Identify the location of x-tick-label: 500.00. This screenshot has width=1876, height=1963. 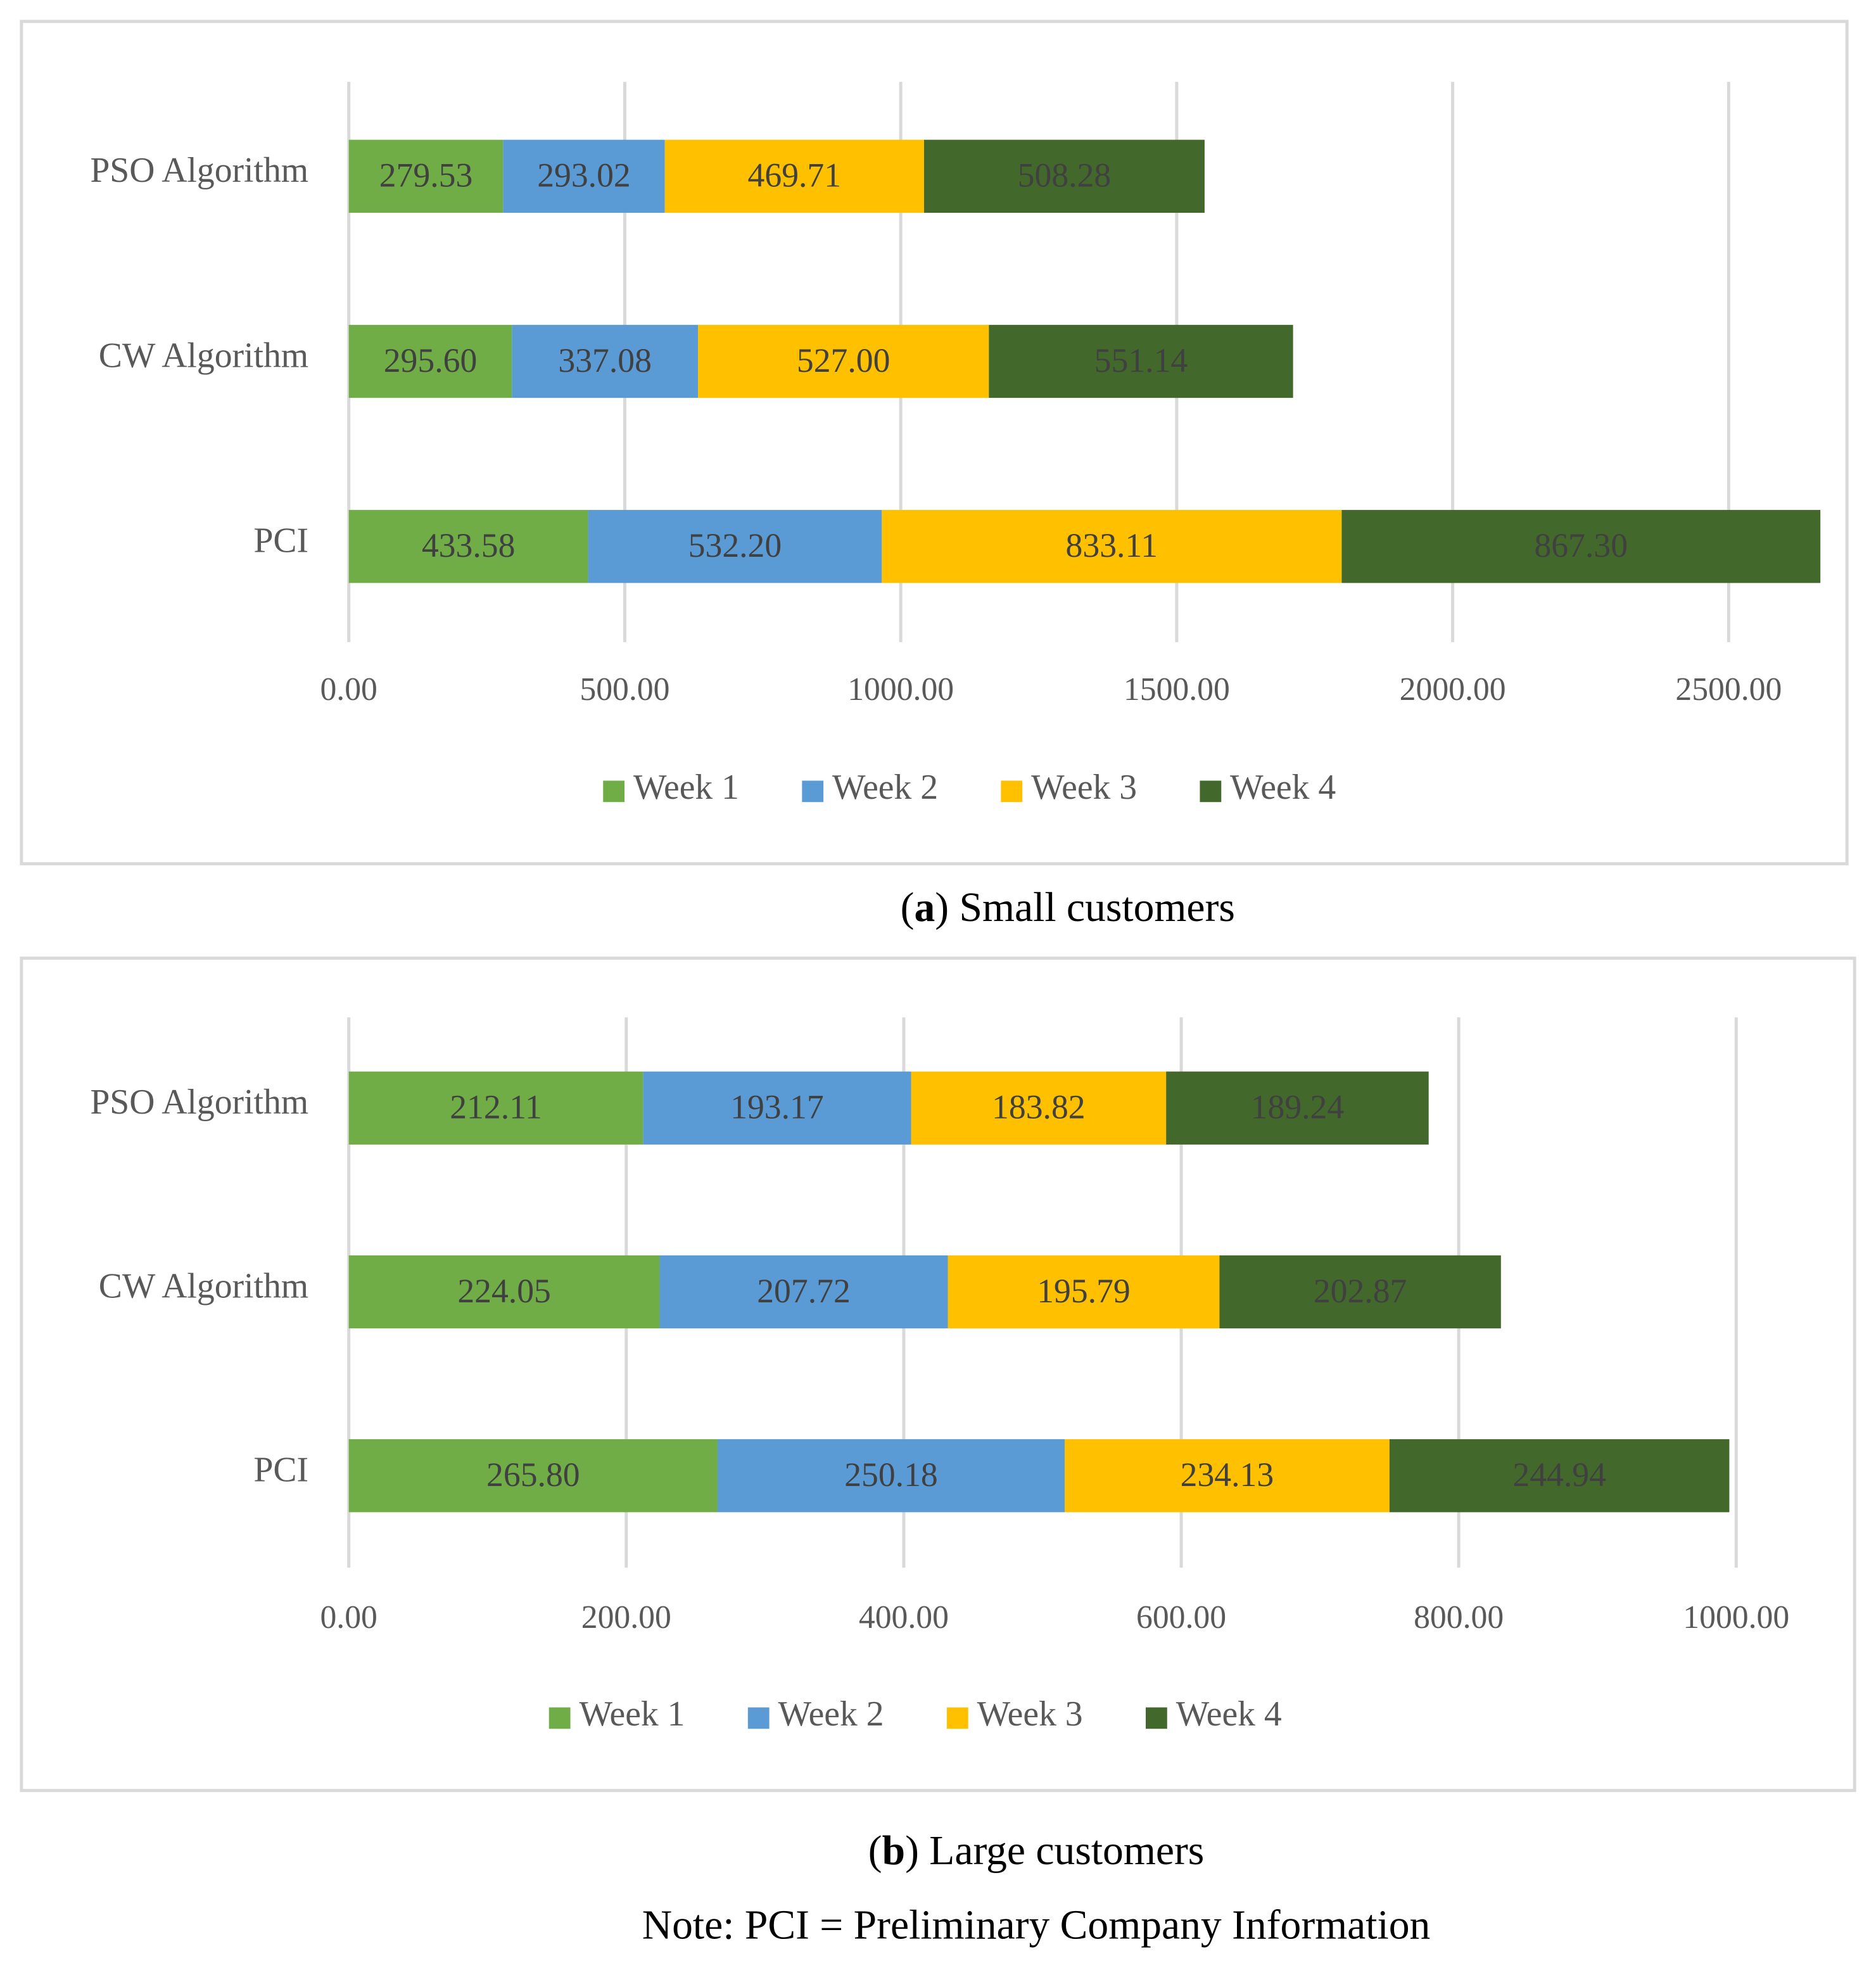
(625, 689).